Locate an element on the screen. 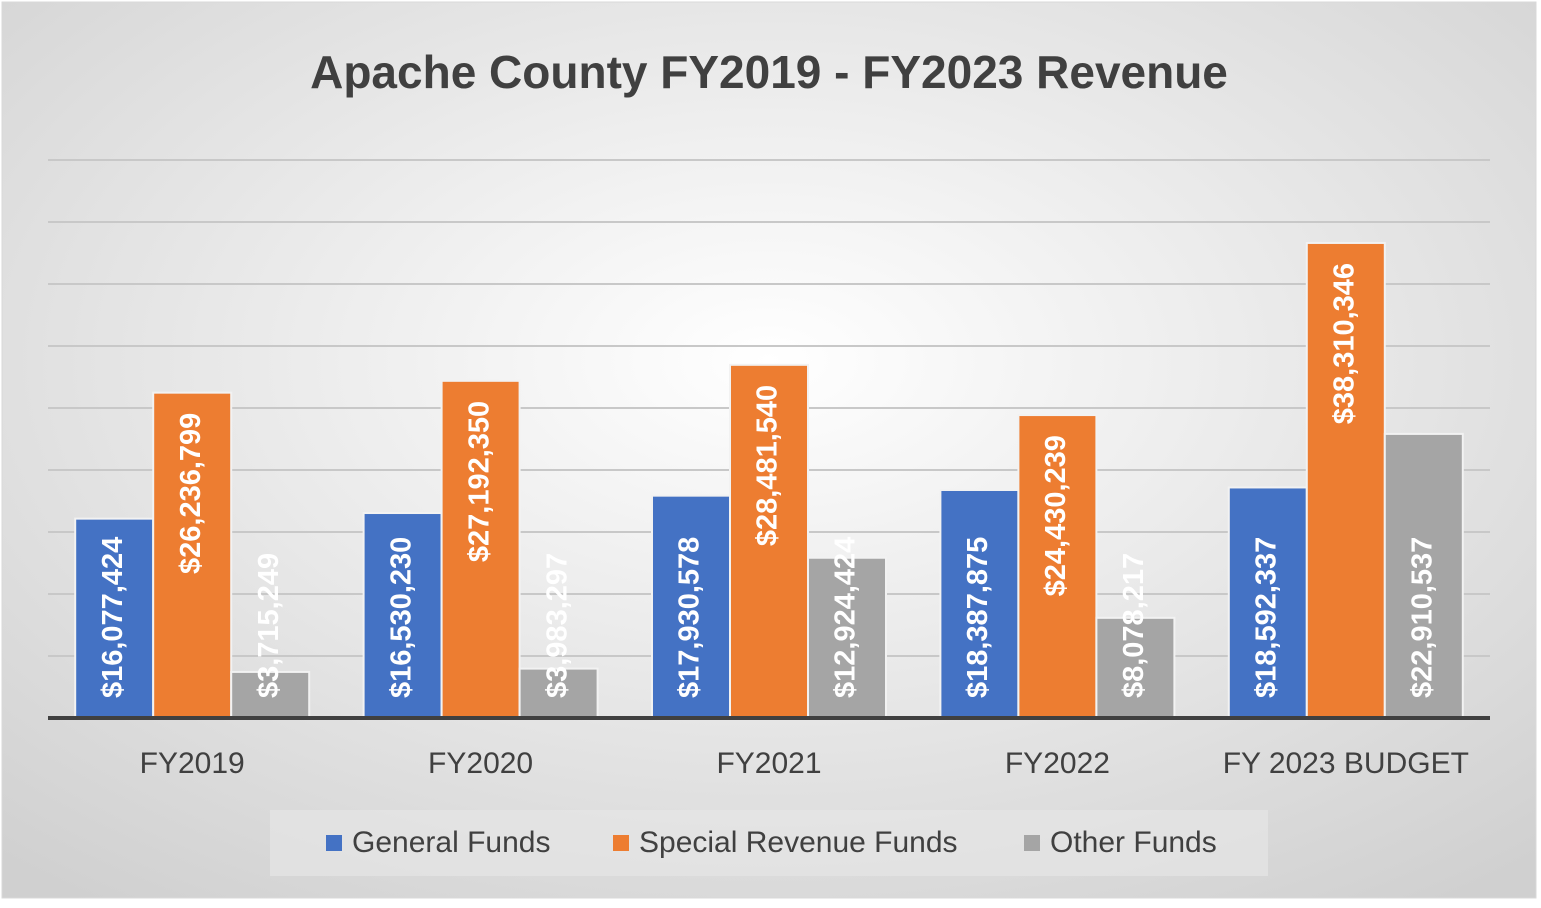 This screenshot has height=908, width=1541. x-tick-label: FY2019 is located at coordinates (192, 763).